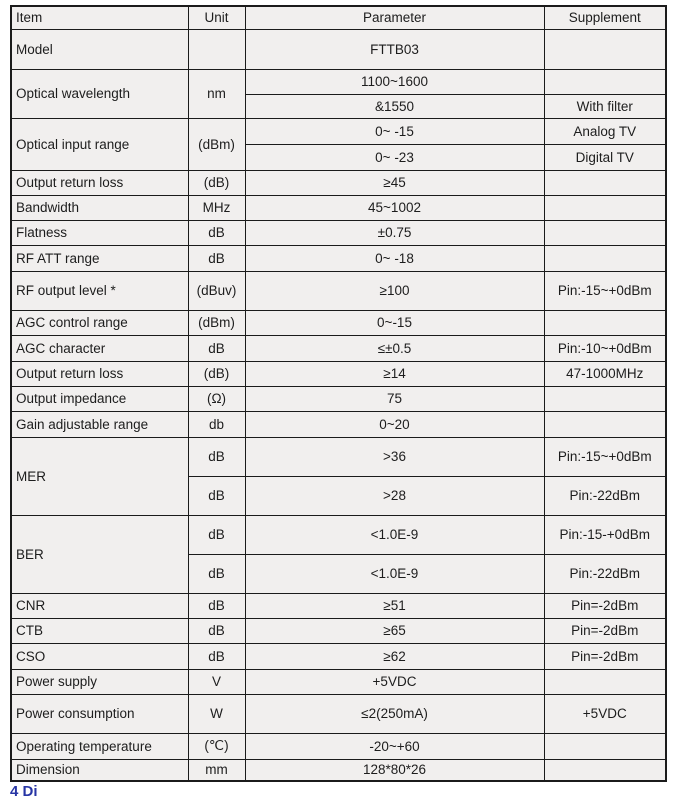  What do you see at coordinates (394, 131) in the screenshot?
I see `optical-input-range-parameter-1: 0~ -15` at bounding box center [394, 131].